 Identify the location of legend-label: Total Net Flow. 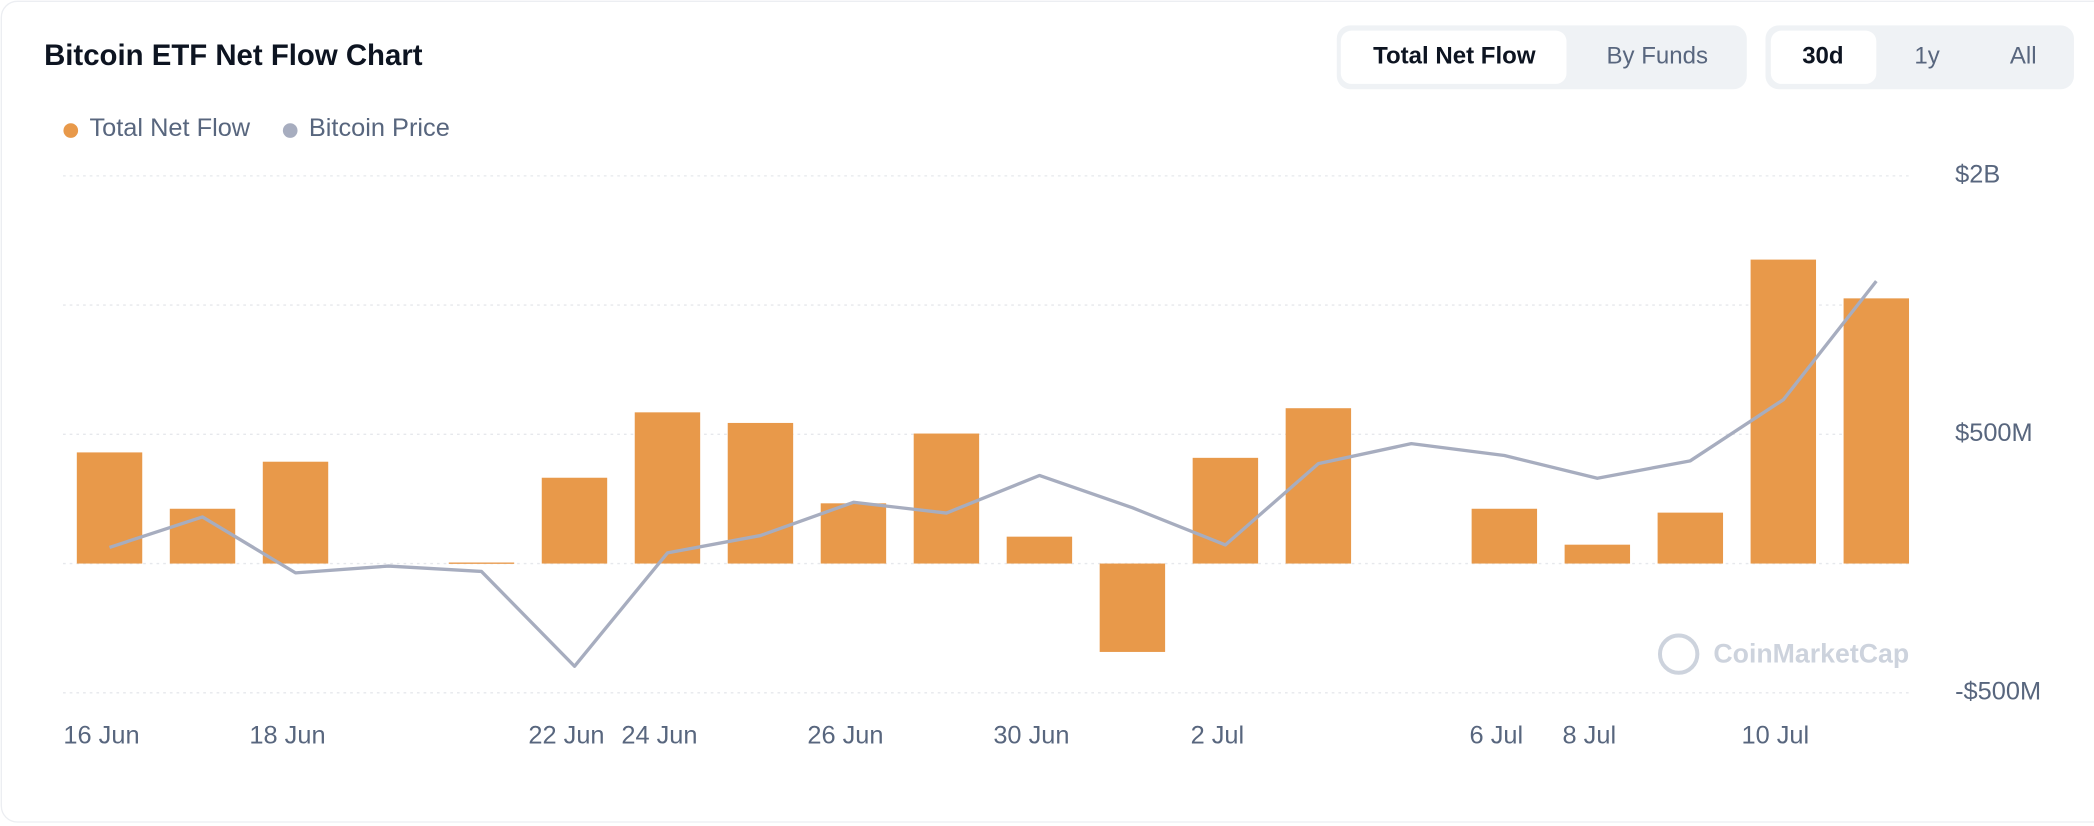
(169, 128).